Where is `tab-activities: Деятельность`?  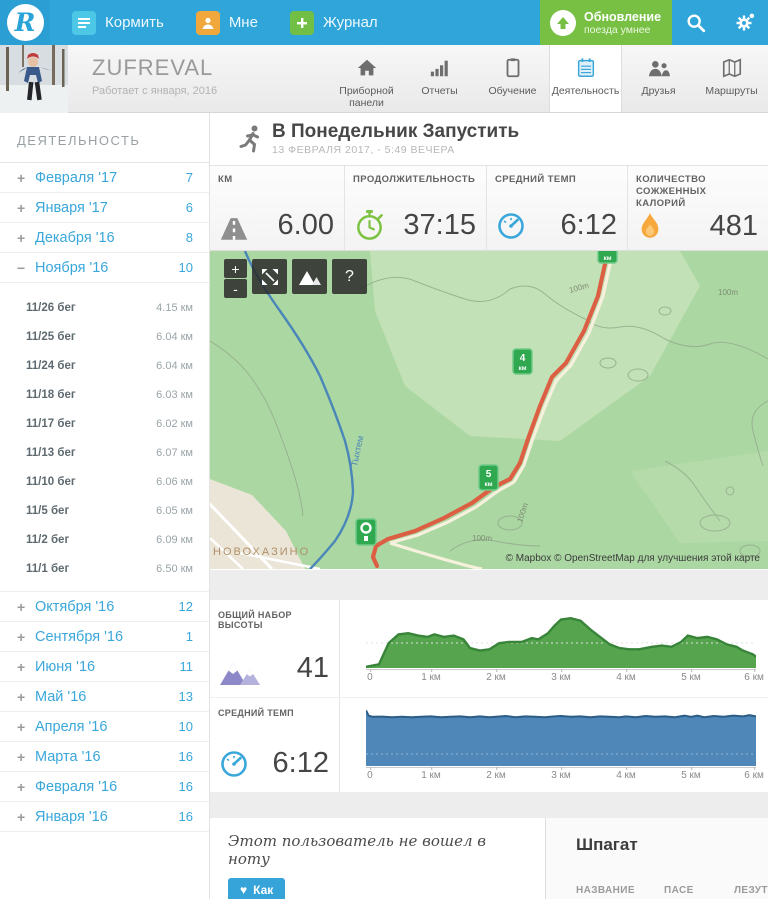
tab-activities: Деятельность is located at coordinates (585, 78).